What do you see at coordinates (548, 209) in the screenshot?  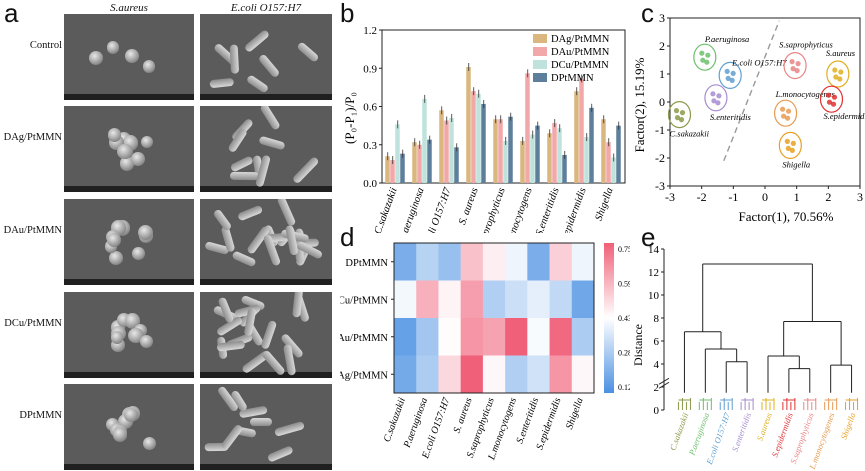 I see `bar-category-label: S.enteritidis` at bounding box center [548, 209].